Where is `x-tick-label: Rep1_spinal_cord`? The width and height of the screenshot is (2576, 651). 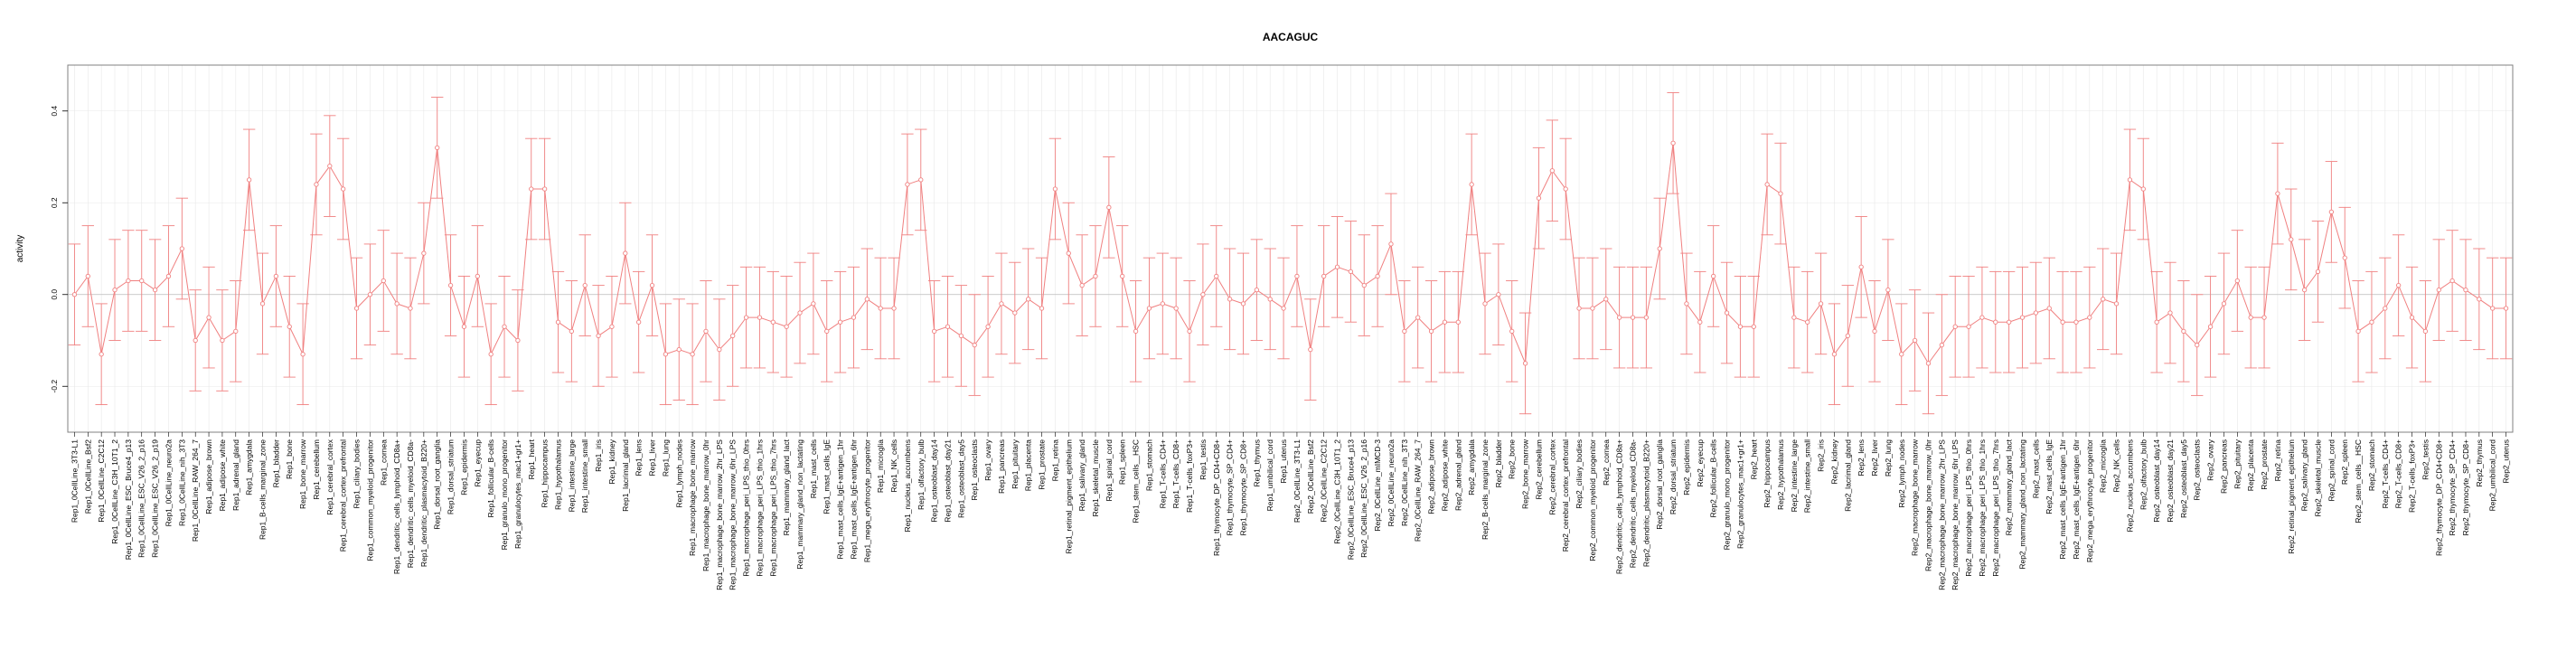 x-tick-label: Rep1_spinal_cord is located at coordinates (1109, 470).